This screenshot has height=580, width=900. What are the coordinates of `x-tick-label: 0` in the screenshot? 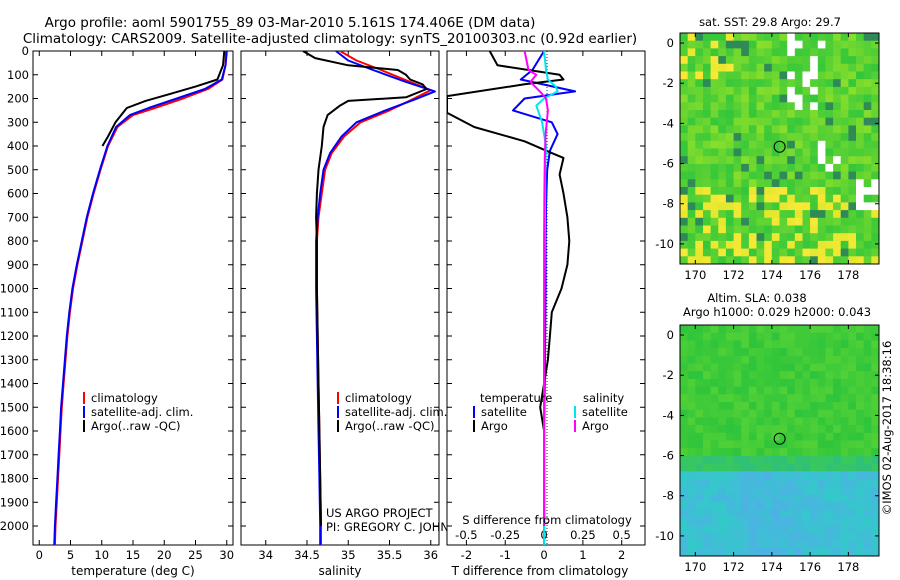 It's located at (543, 555).